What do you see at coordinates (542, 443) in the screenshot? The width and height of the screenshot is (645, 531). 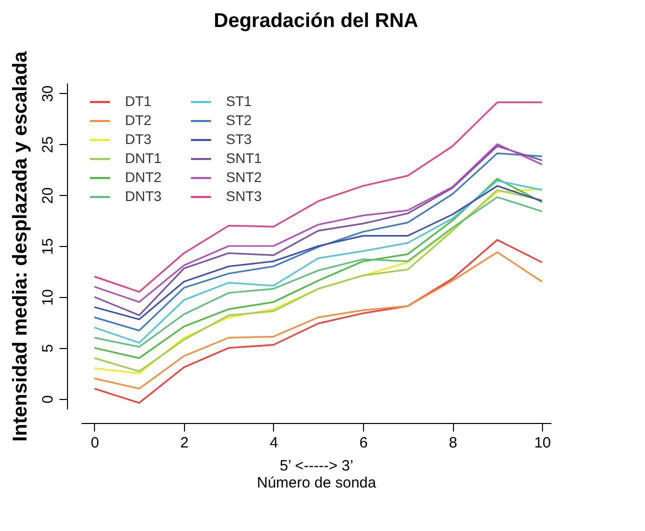 I see `x-tick-label: 10` at bounding box center [542, 443].